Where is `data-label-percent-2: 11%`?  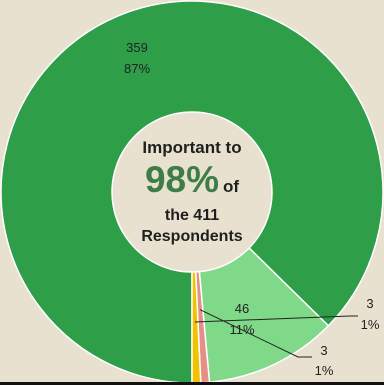 data-label-percent-2: 11% is located at coordinates (241, 329).